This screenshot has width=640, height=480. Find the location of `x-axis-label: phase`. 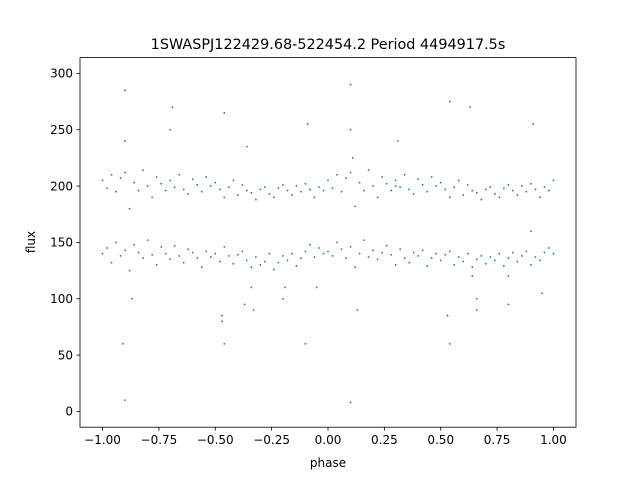

x-axis-label: phase is located at coordinates (328, 463).